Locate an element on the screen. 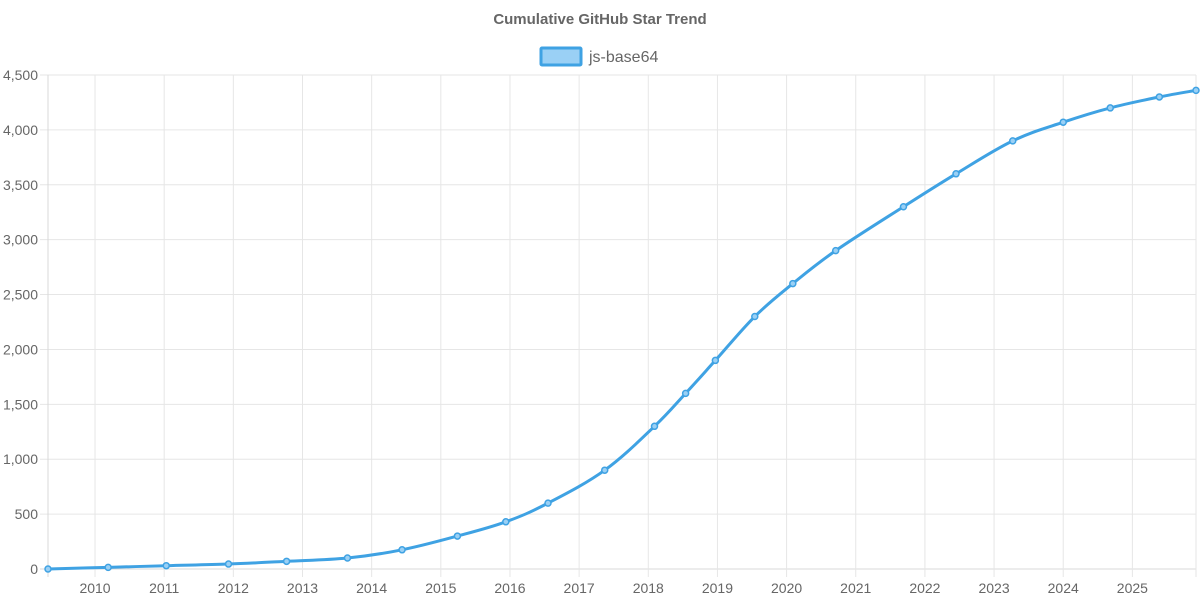 Image resolution: width=1200 pixels, height=605 pixels. y-tick-label: 2,000 is located at coordinates (20, 349).